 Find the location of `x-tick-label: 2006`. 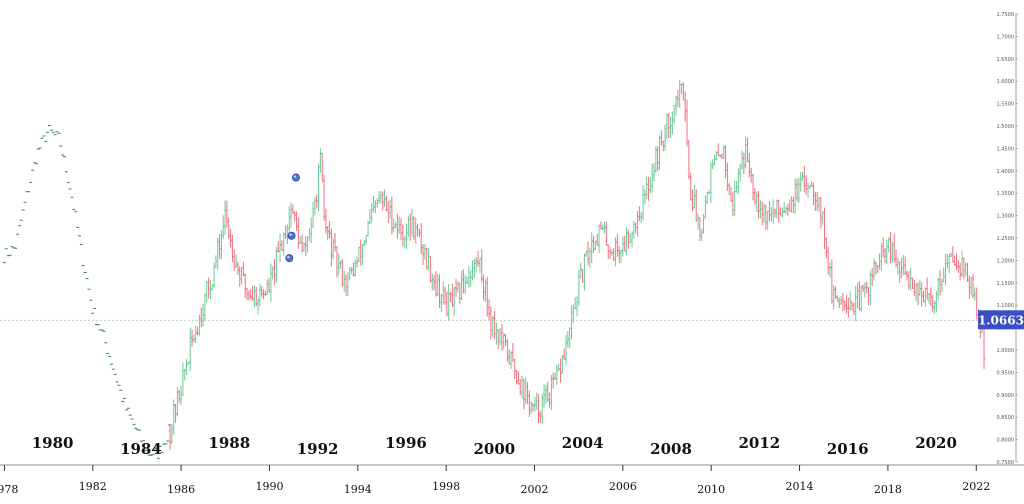

x-tick-label: 2006 is located at coordinates (623, 486).